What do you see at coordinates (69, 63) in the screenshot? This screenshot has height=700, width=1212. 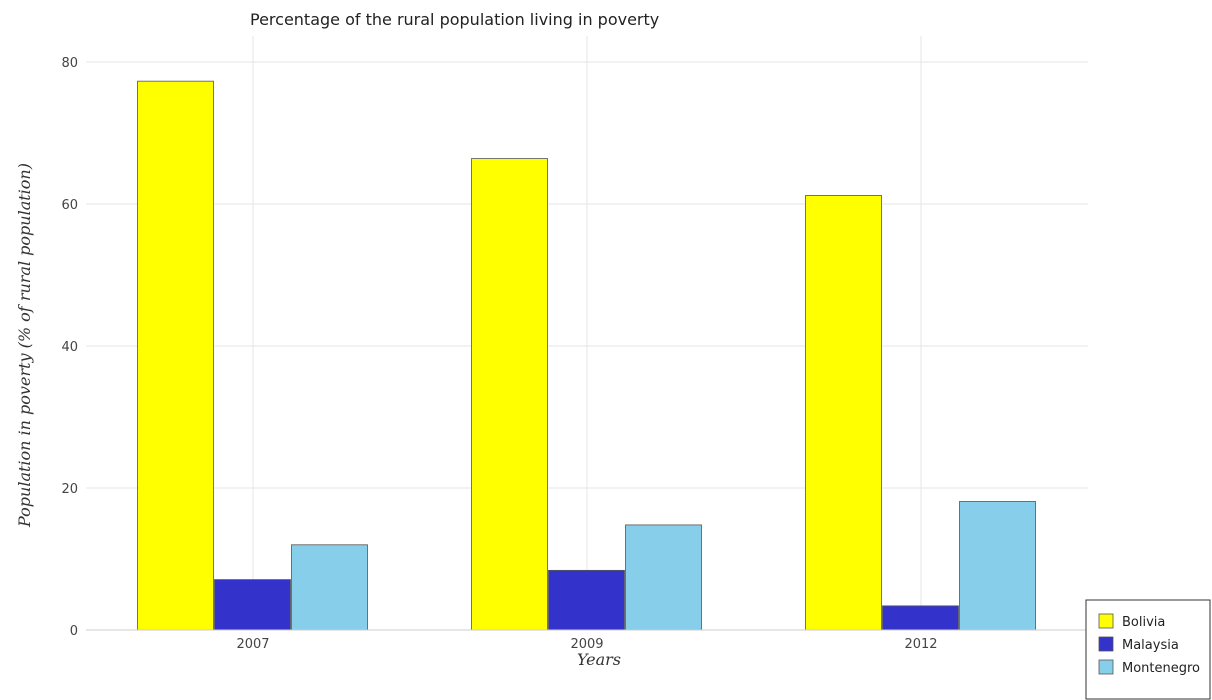 I see `y-tick-label: 80` at bounding box center [69, 63].